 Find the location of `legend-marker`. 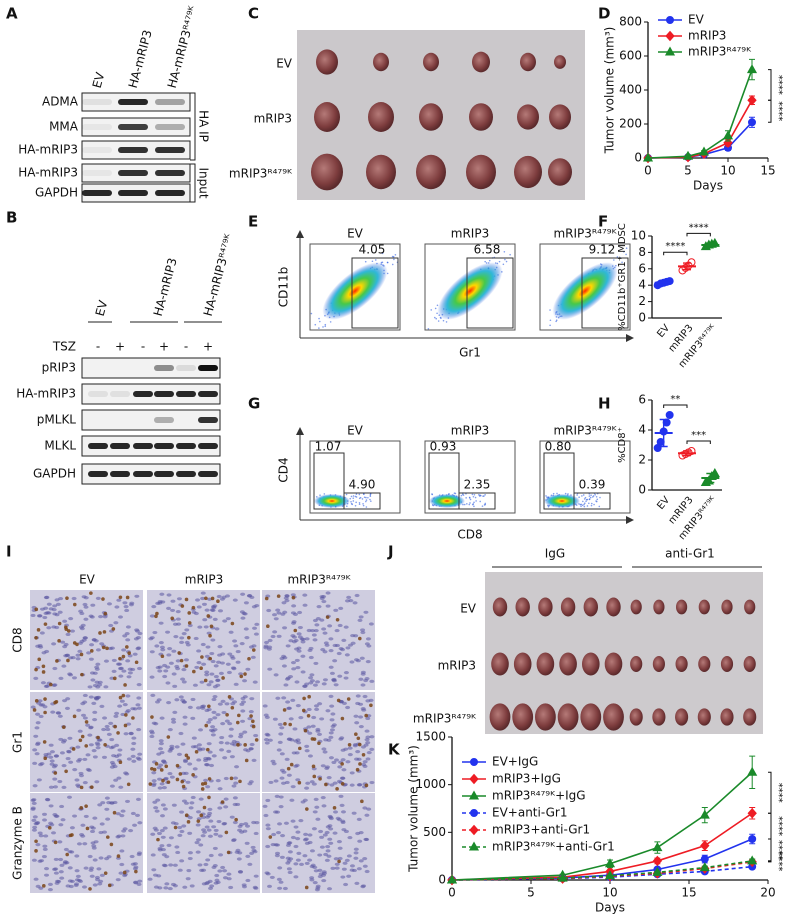

legend-marker is located at coordinates (670, 36).